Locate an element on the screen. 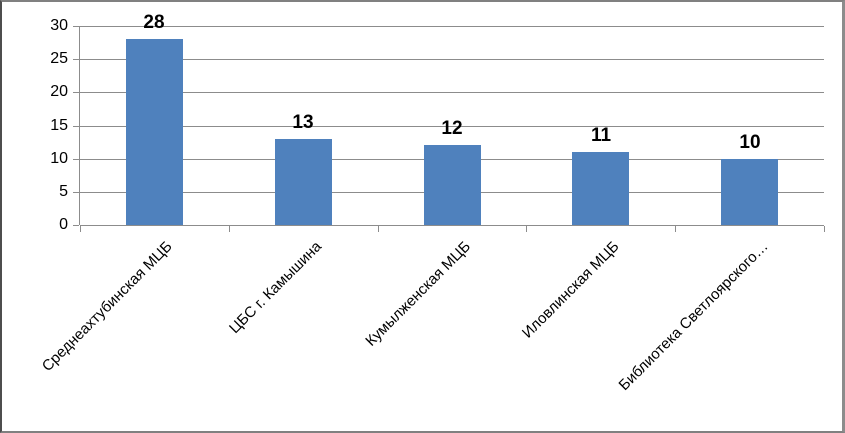 The height and width of the screenshot is (433, 845). x-axis-category-label: Кумылженская МЦБ is located at coordinates (418, 294).